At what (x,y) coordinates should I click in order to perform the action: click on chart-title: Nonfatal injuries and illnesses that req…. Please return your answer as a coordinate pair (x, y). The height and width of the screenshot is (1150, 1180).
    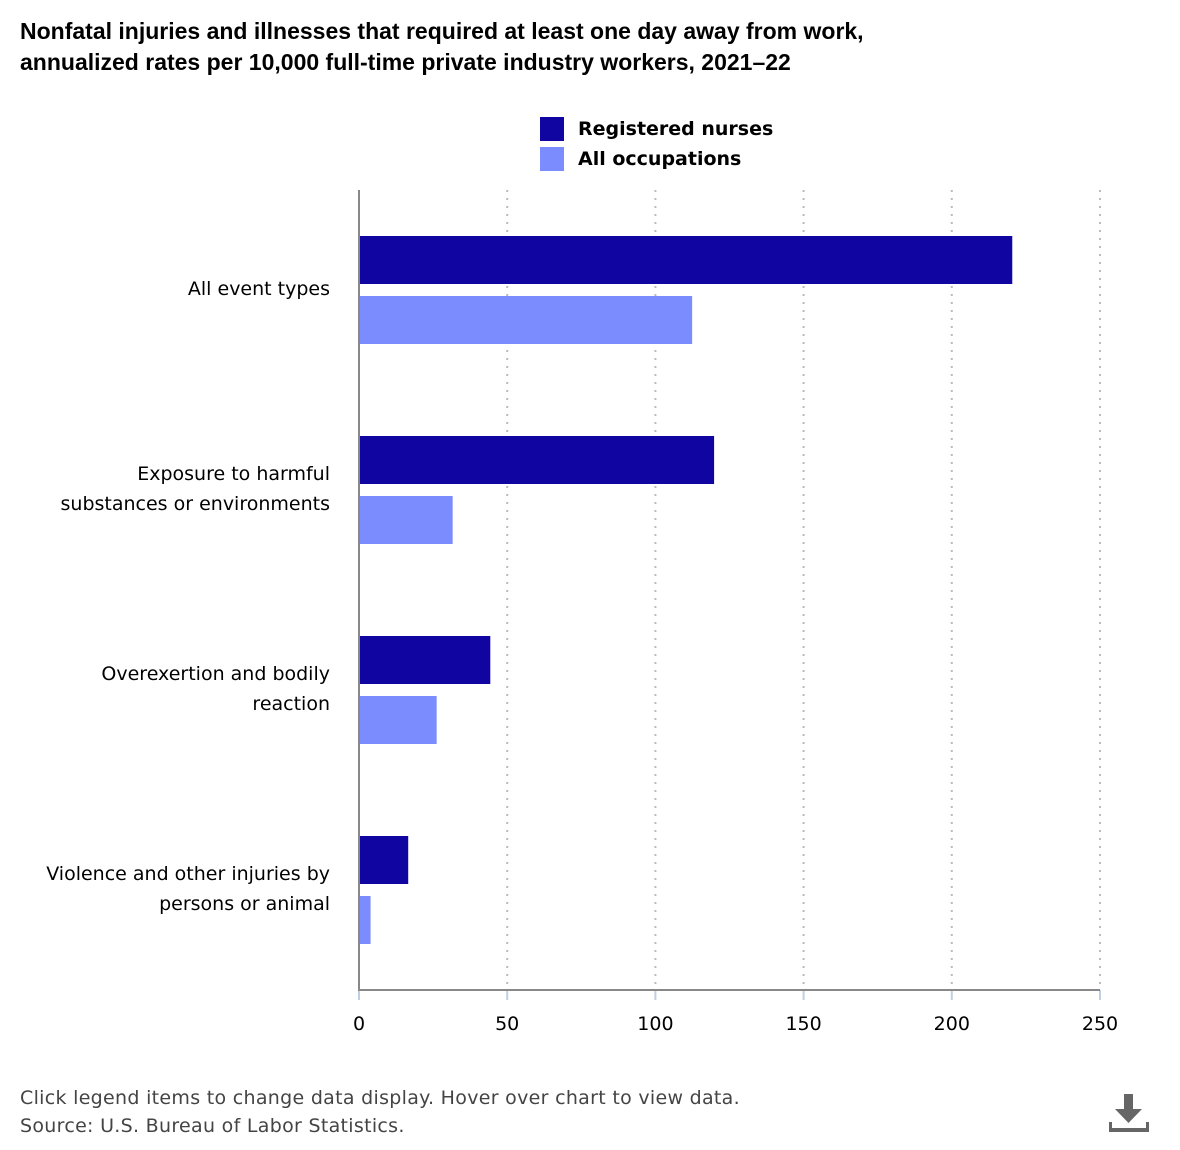
    Looking at the image, I should click on (580, 47).